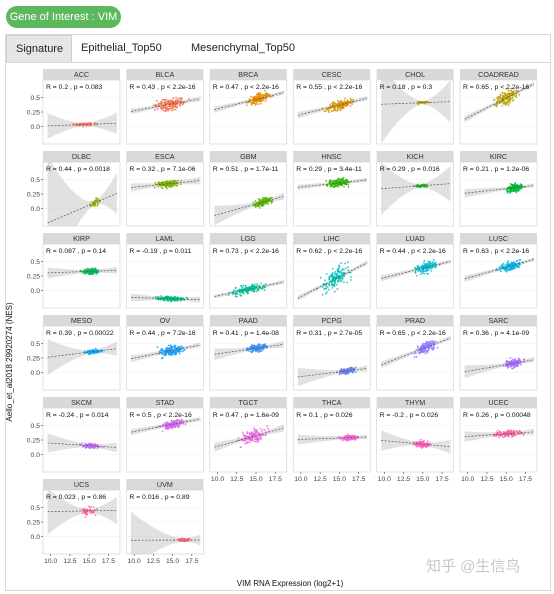 This screenshot has height=594, width=554. What do you see at coordinates (498, 189) in the screenshot?
I see `facet-kirc: KIRC R = 0.21 , p = 1.2e-06` at bounding box center [498, 189].